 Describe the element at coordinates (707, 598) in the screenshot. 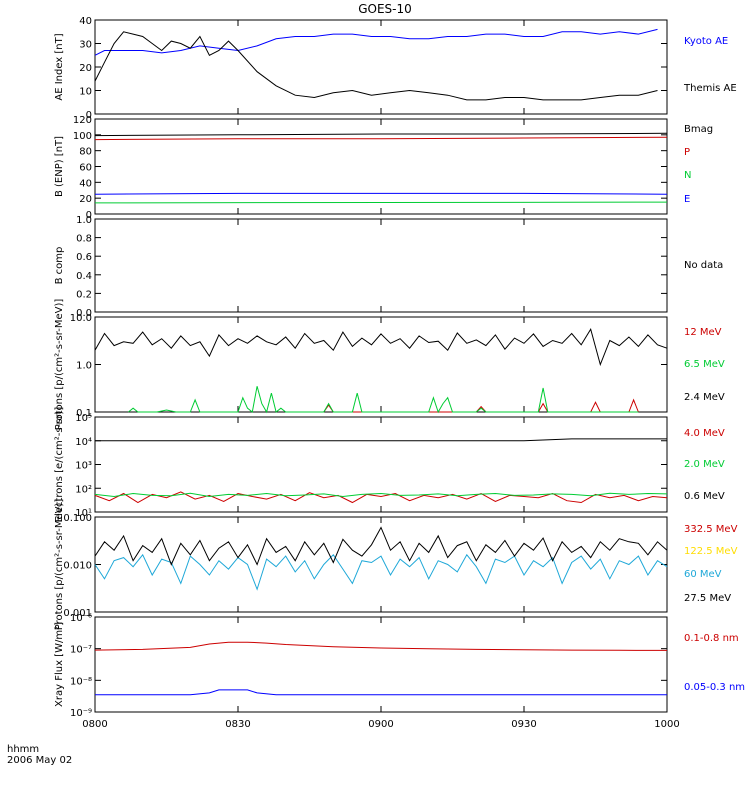

I see `legend-entry: 27.5 MeV` at that location.